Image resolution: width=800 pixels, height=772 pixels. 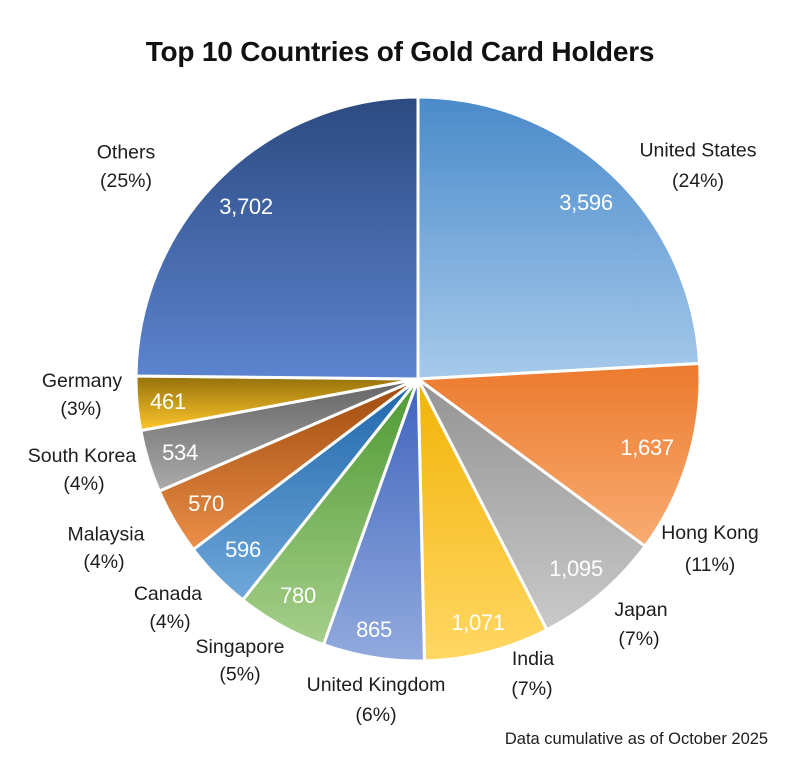 I want to click on svg-text: (5%), so click(x=239, y=675).